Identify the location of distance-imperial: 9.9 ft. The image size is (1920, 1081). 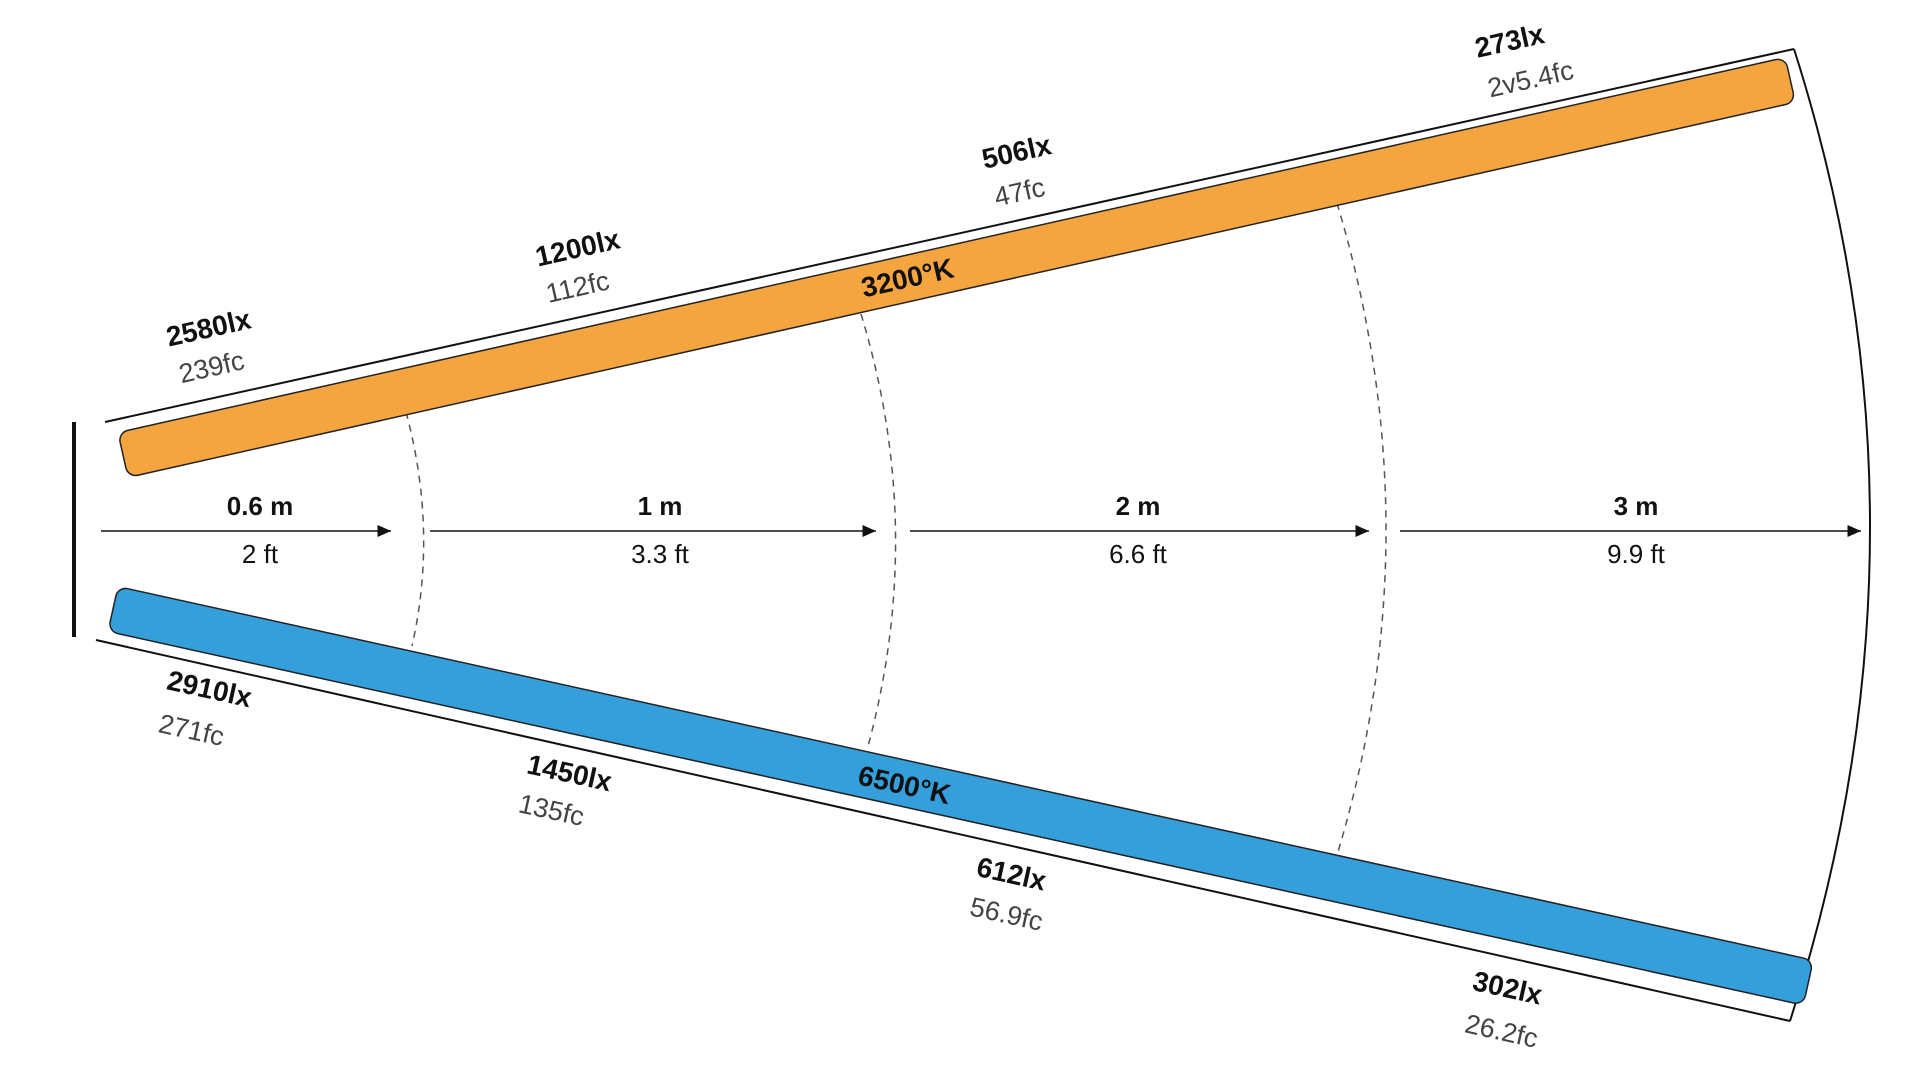
(1636, 554).